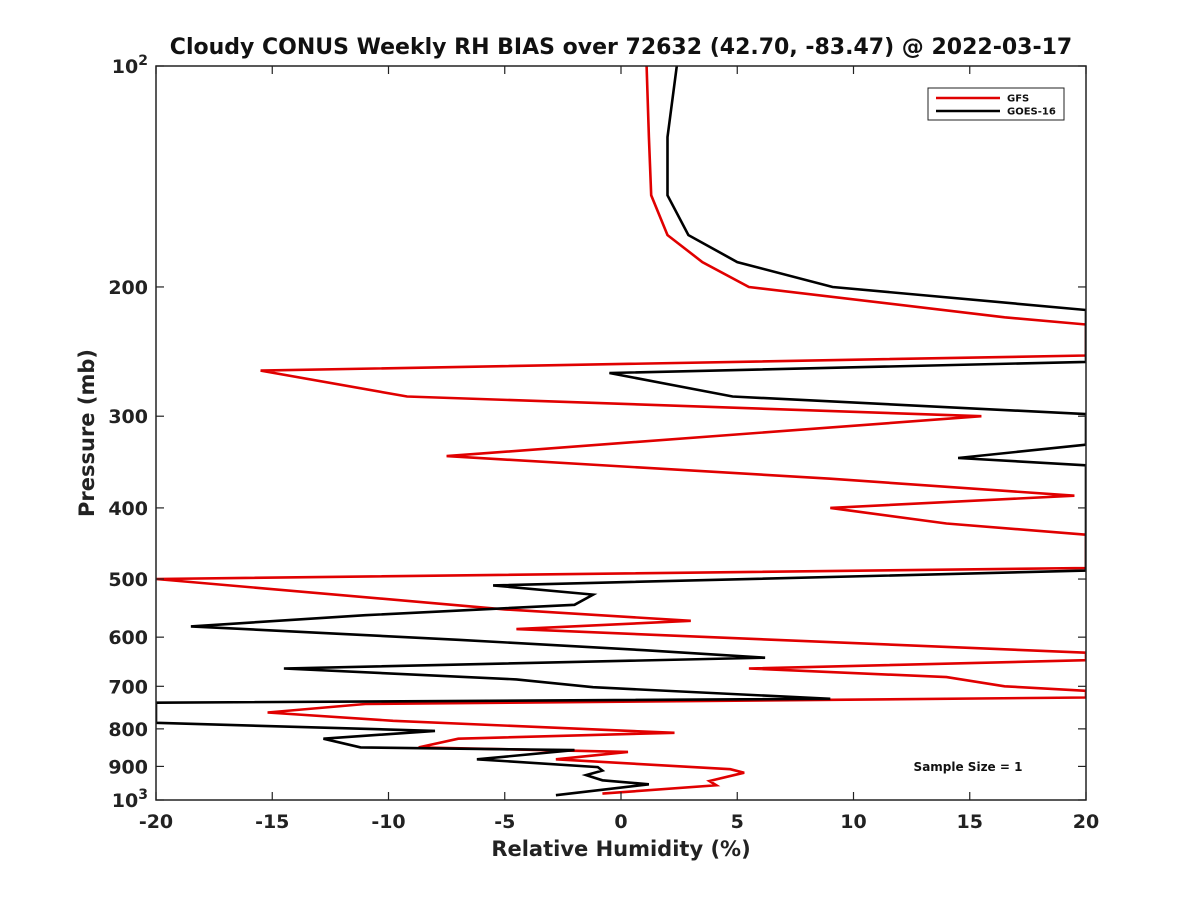  I want to click on y-tick-label: 400, so click(128, 509).